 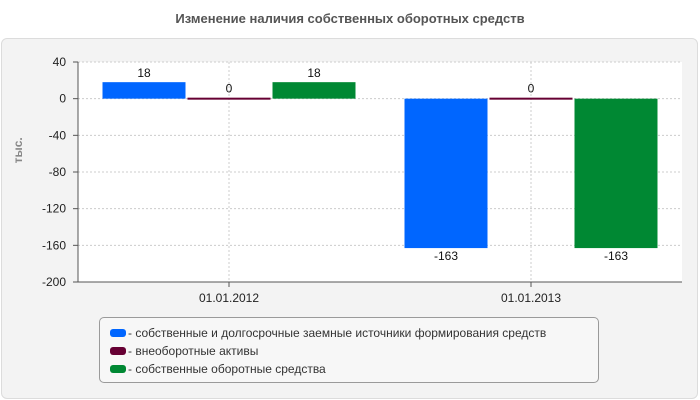 What do you see at coordinates (58, 172) in the screenshot?
I see `y-tick-label: -80` at bounding box center [58, 172].